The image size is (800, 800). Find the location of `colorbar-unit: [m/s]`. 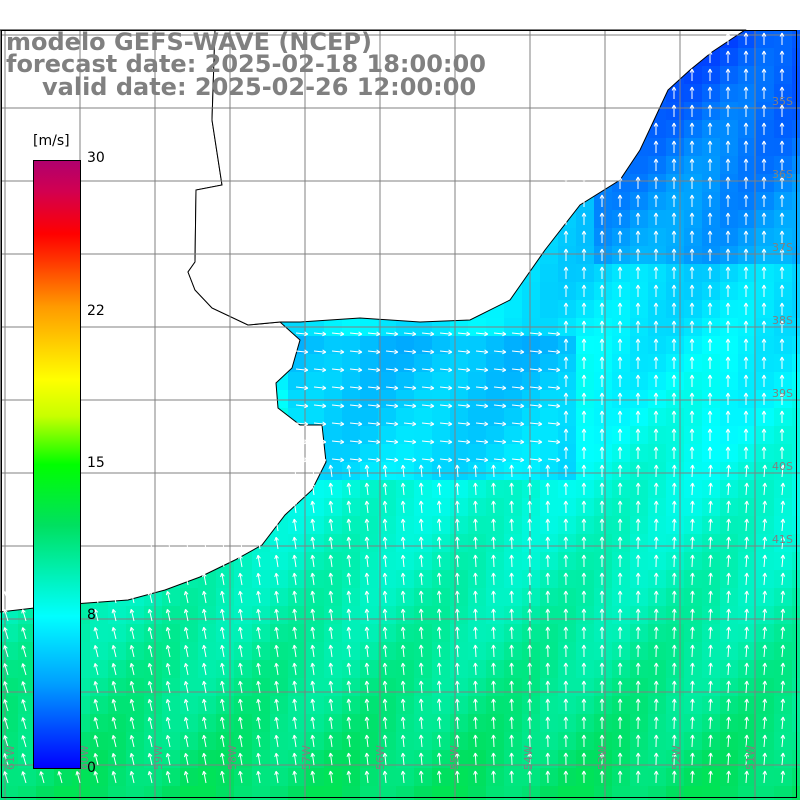

colorbar-unit: [m/s] is located at coordinates (51, 141).